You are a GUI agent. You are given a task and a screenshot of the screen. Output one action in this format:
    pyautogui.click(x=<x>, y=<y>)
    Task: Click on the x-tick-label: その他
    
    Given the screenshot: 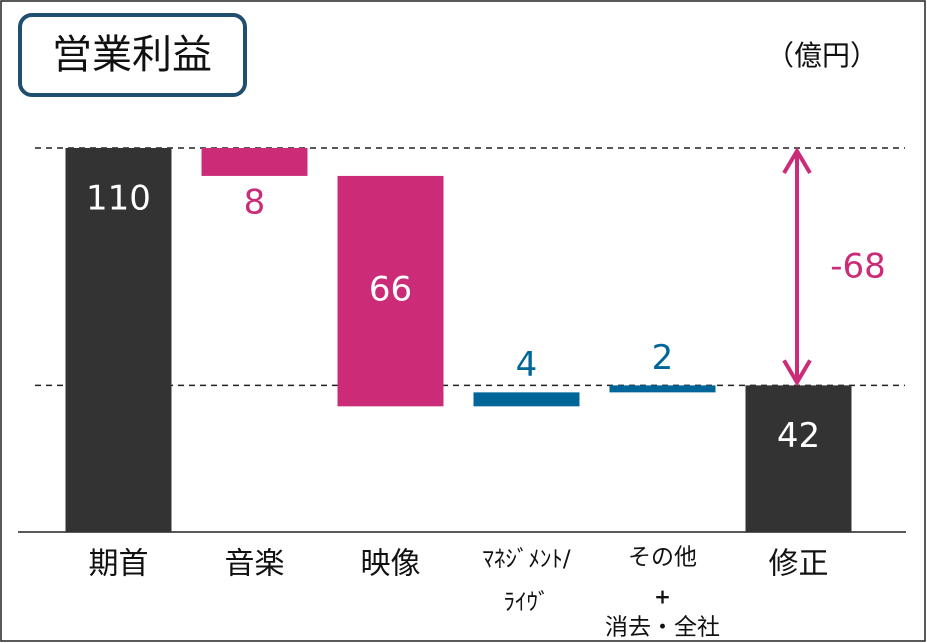 What is the action you would take?
    pyautogui.click(x=662, y=558)
    